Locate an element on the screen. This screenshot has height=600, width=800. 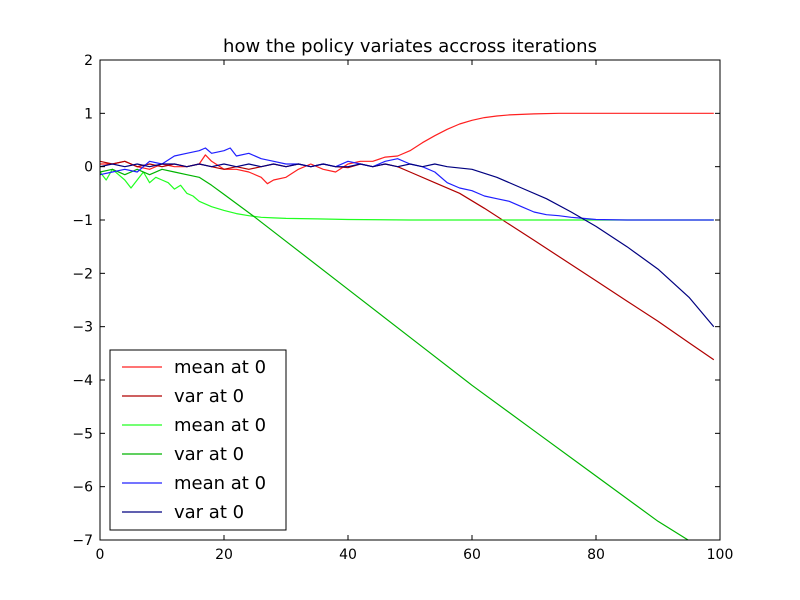
x-tick-label: 0 is located at coordinates (100, 555).